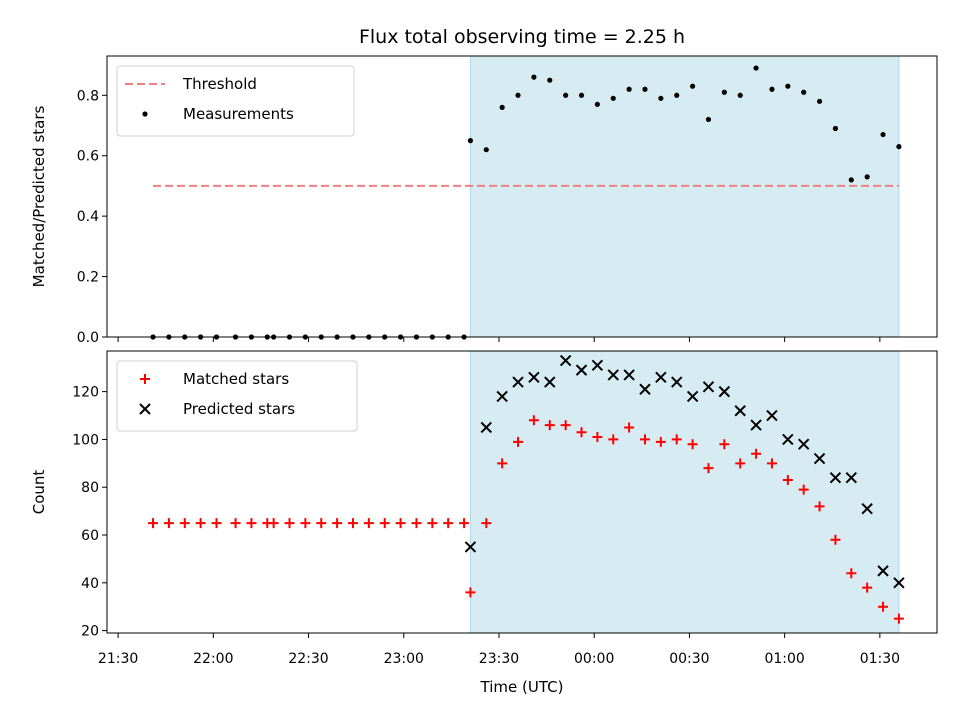  What do you see at coordinates (219, 84) in the screenshot?
I see `legend-label: Threshold` at bounding box center [219, 84].